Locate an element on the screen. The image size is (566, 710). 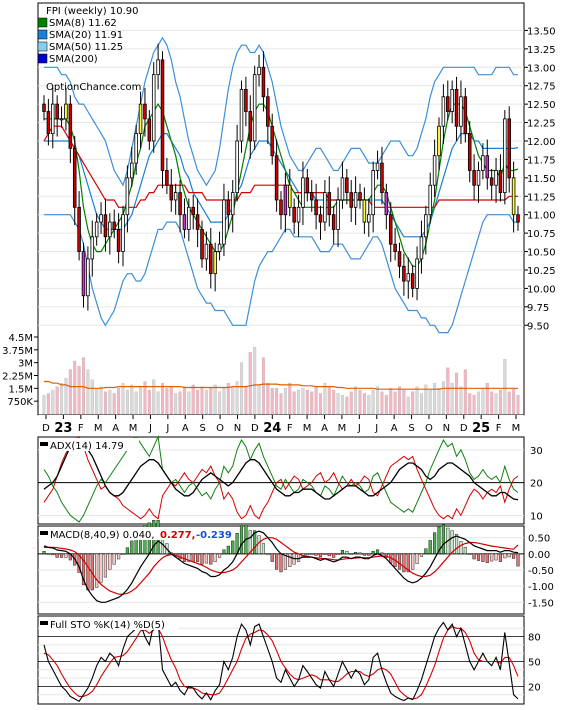
stochastic-d-line is located at coordinates (281, 662).